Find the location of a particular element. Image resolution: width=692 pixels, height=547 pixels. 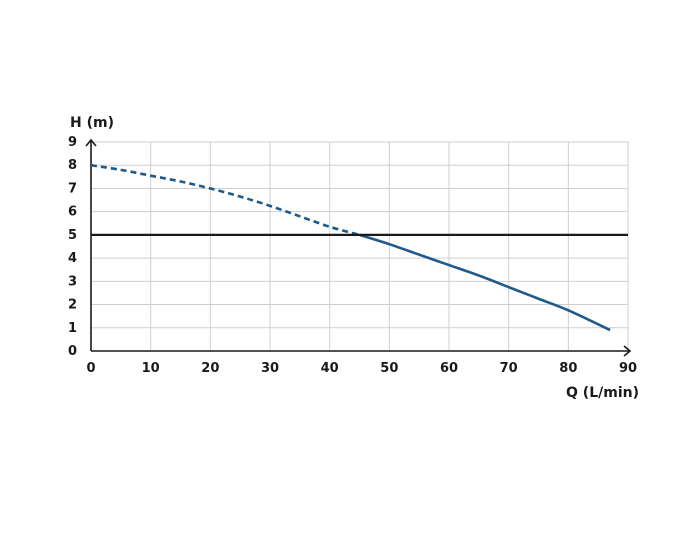

x-tick-label: 60 is located at coordinates (449, 368).